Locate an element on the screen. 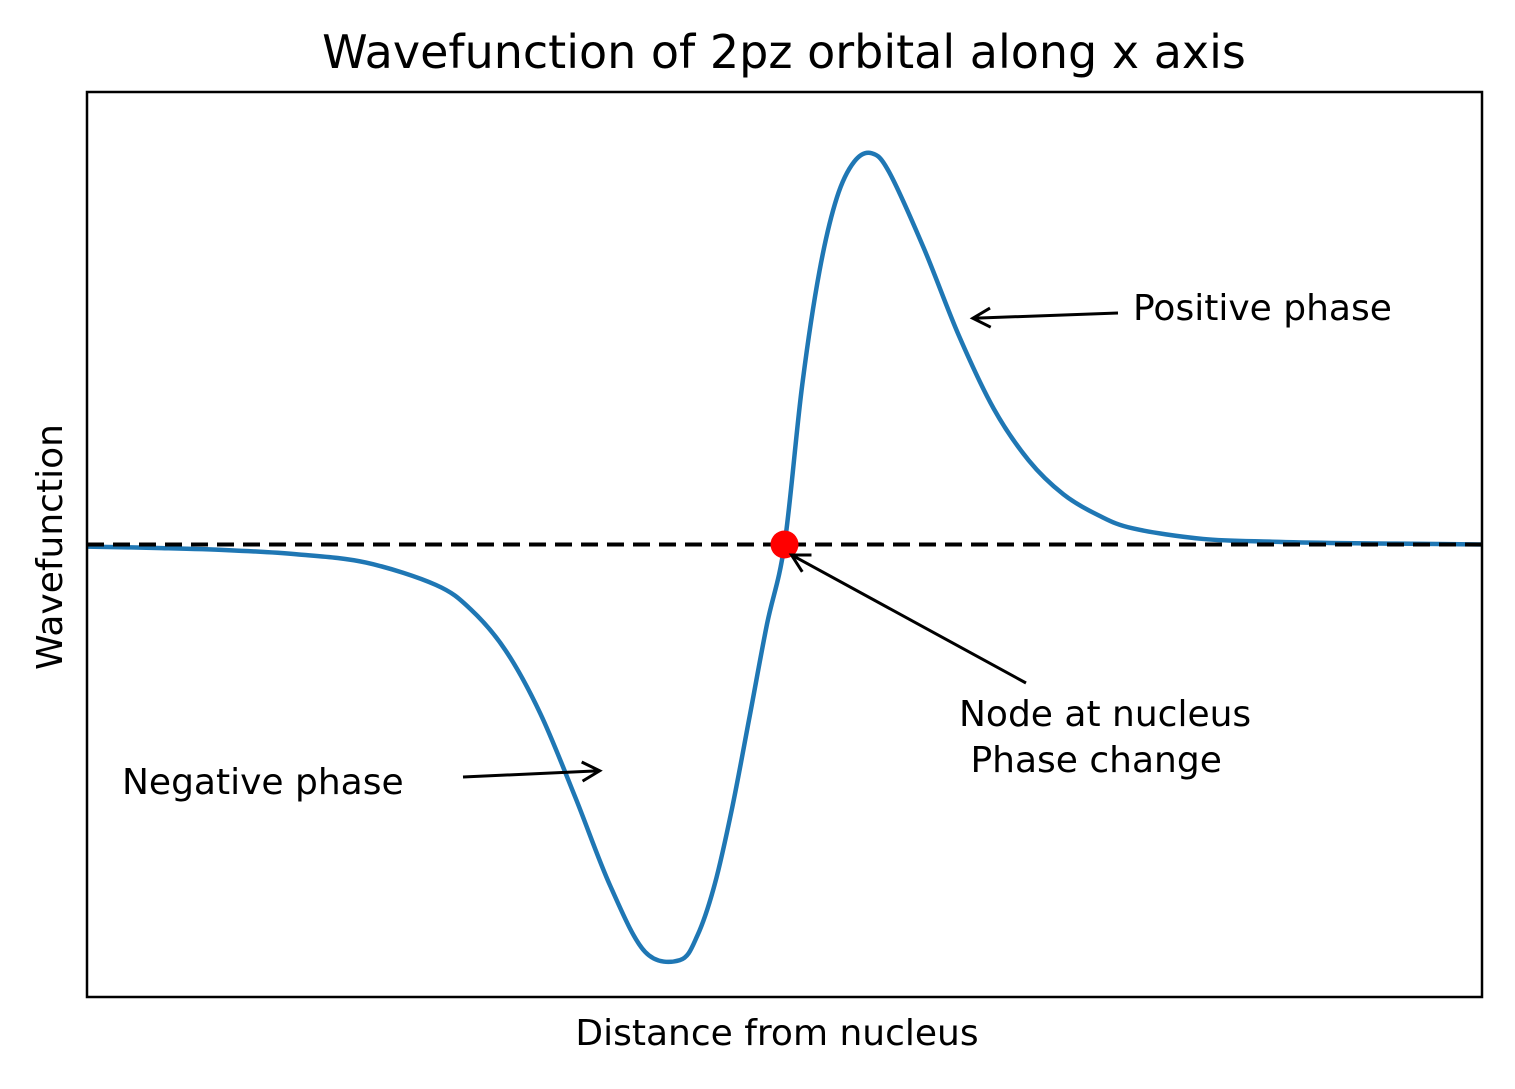 The width and height of the screenshot is (1515, 1089). node-label-line-1: Node at nucleus is located at coordinates (1105, 714).